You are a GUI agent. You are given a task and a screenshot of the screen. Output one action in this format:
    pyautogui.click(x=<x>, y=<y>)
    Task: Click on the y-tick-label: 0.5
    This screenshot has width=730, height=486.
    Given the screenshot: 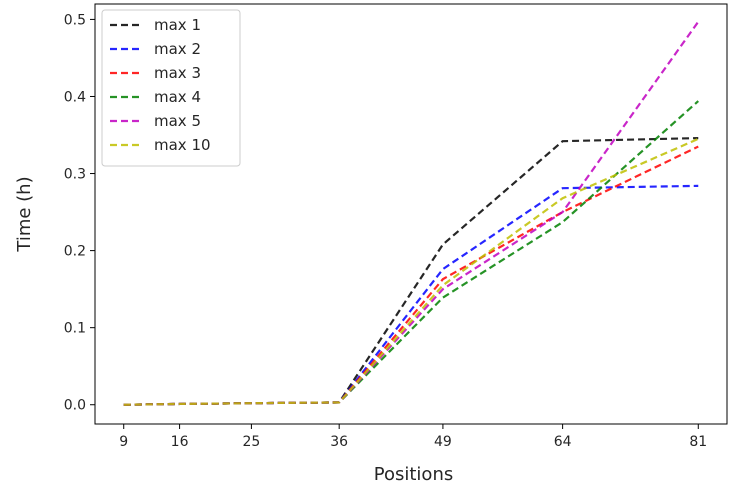 What is the action you would take?
    pyautogui.click(x=75, y=20)
    